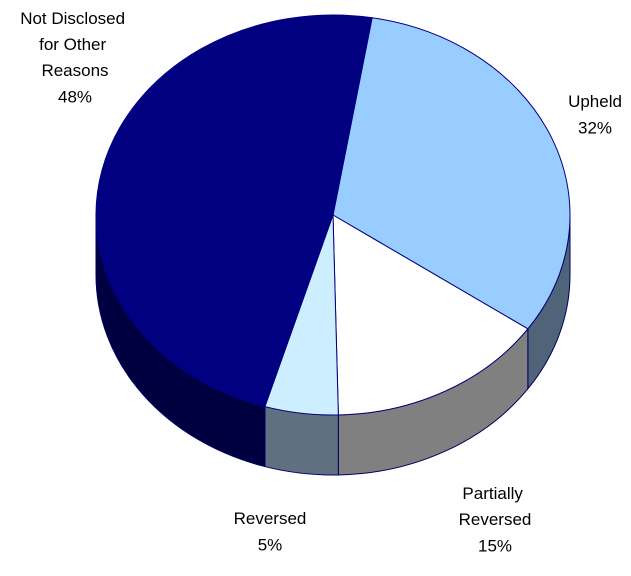  What do you see at coordinates (75, 44) in the screenshot?
I see `category-label: Not Disclosed for Other Reasons` at bounding box center [75, 44].